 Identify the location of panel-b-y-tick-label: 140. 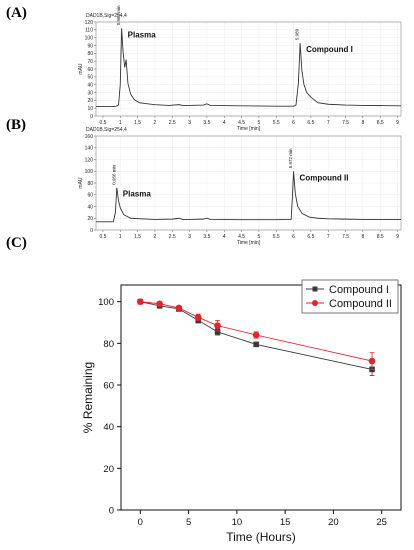
(89, 149).